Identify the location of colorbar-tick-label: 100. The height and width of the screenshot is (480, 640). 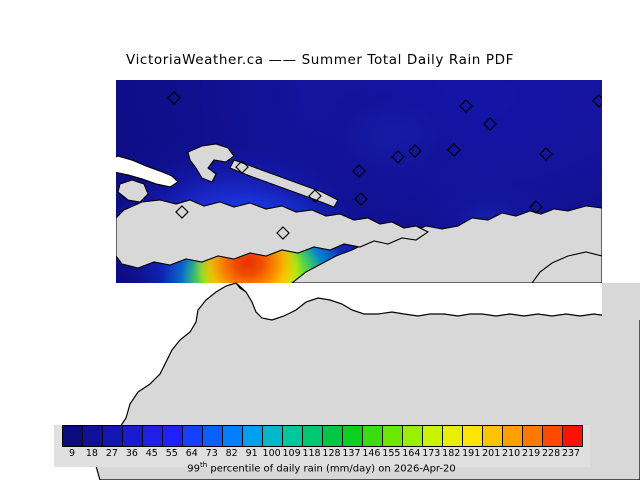
(271, 453).